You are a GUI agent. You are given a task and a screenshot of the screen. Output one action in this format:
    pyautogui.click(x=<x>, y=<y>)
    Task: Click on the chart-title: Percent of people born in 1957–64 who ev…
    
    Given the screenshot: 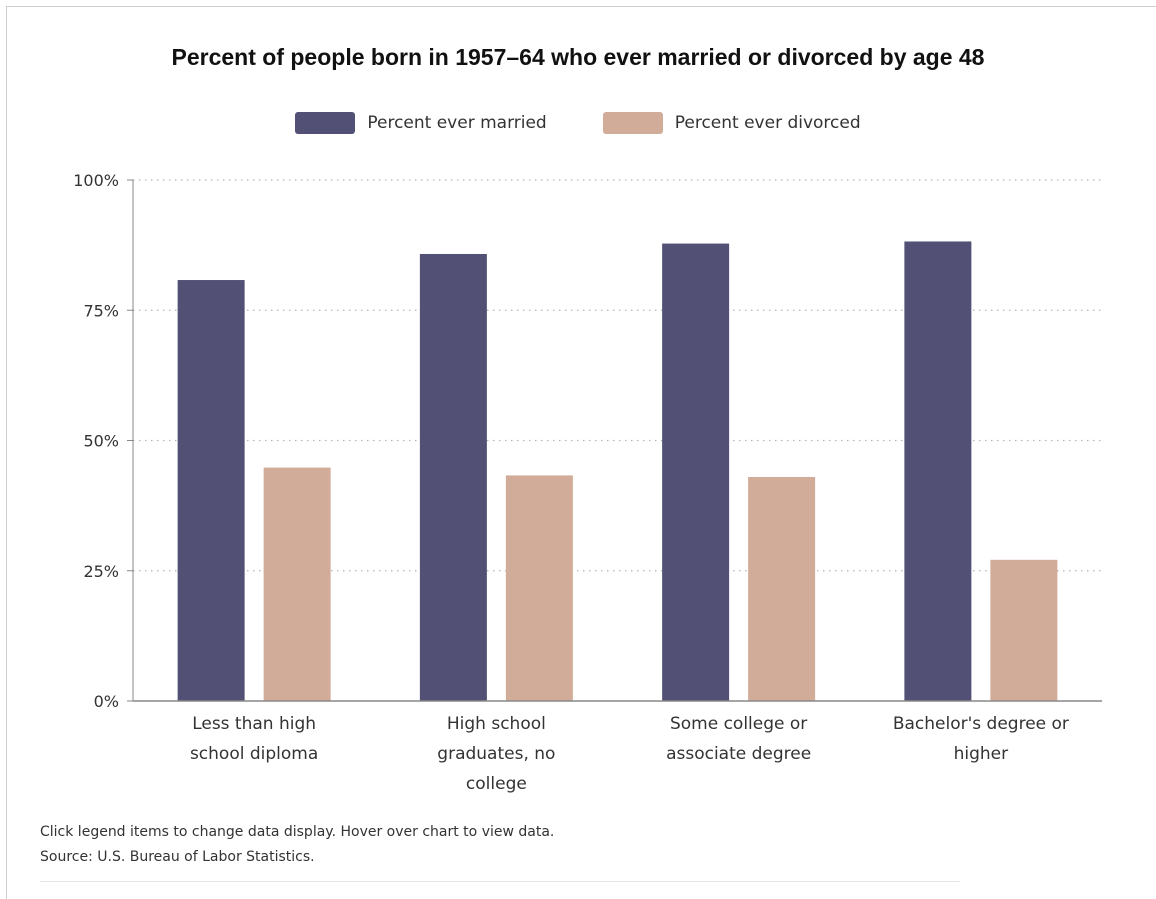 What is the action you would take?
    pyautogui.click(x=578, y=57)
    